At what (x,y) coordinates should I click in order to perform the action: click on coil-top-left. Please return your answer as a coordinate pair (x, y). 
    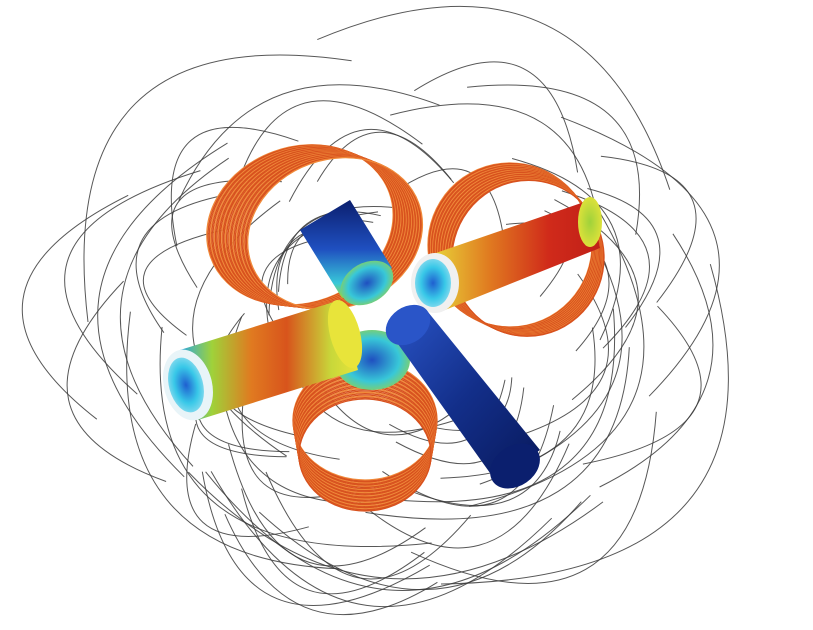
    Looking at the image, I should click on (315, 227).